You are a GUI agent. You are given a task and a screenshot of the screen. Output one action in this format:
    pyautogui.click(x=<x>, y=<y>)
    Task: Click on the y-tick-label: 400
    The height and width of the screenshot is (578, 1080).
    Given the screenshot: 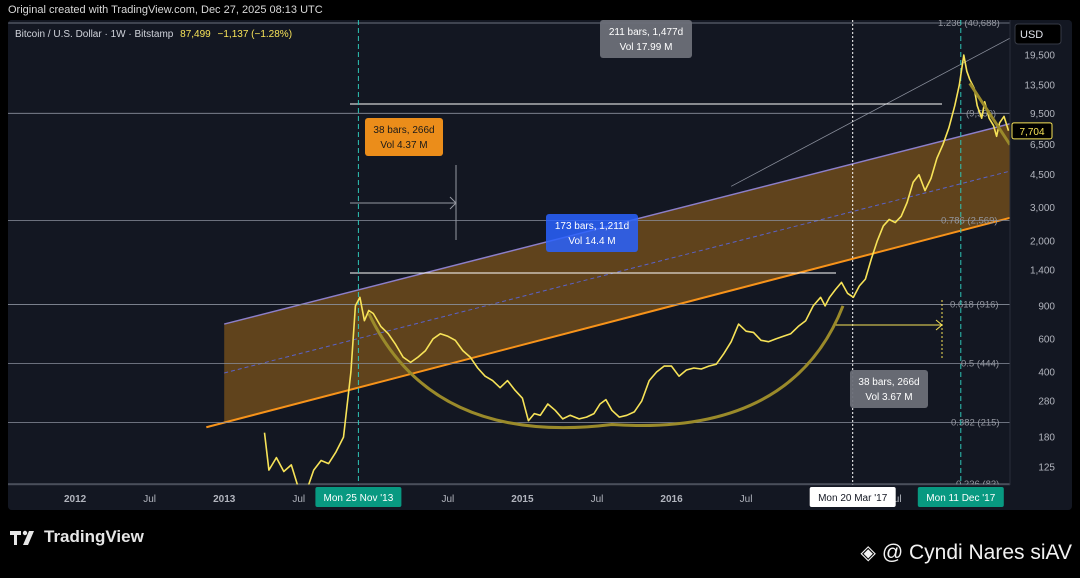 What is the action you would take?
    pyautogui.click(x=1046, y=372)
    